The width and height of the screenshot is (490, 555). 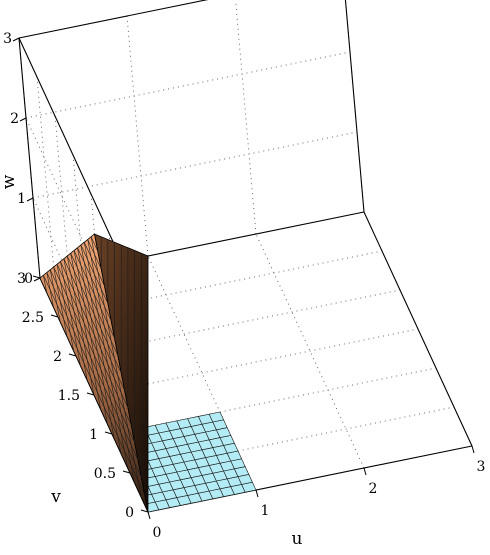 What do you see at coordinates (55, 497) in the screenshot?
I see `y-axis-label: v` at bounding box center [55, 497].